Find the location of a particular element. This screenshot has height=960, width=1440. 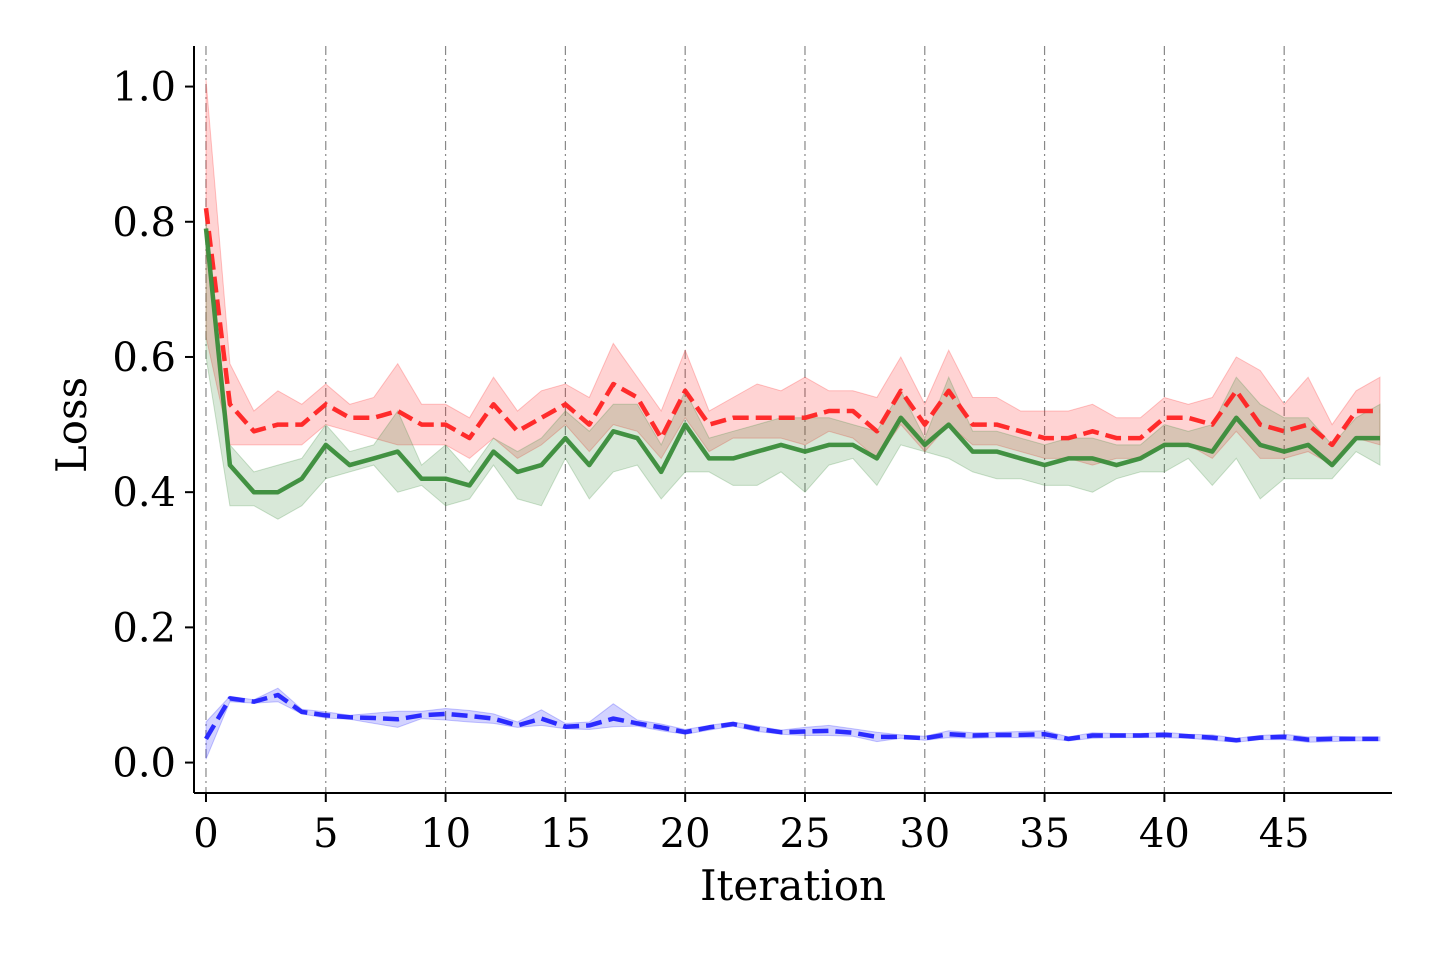

y-ticks: 0.0 0.2 0.4 0.6 0.8 1.0 is located at coordinates (153, 426).